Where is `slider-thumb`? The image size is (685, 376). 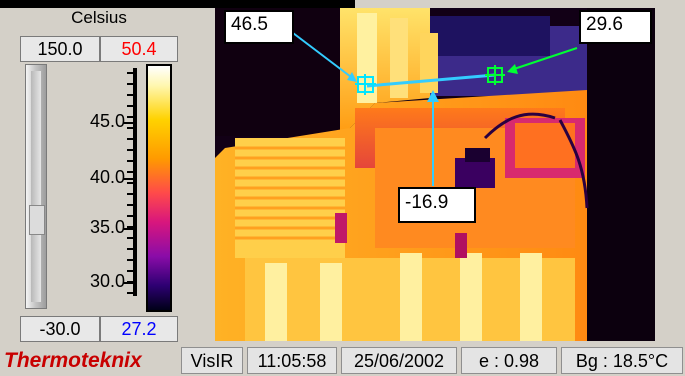 slider-thumb is located at coordinates (37, 220).